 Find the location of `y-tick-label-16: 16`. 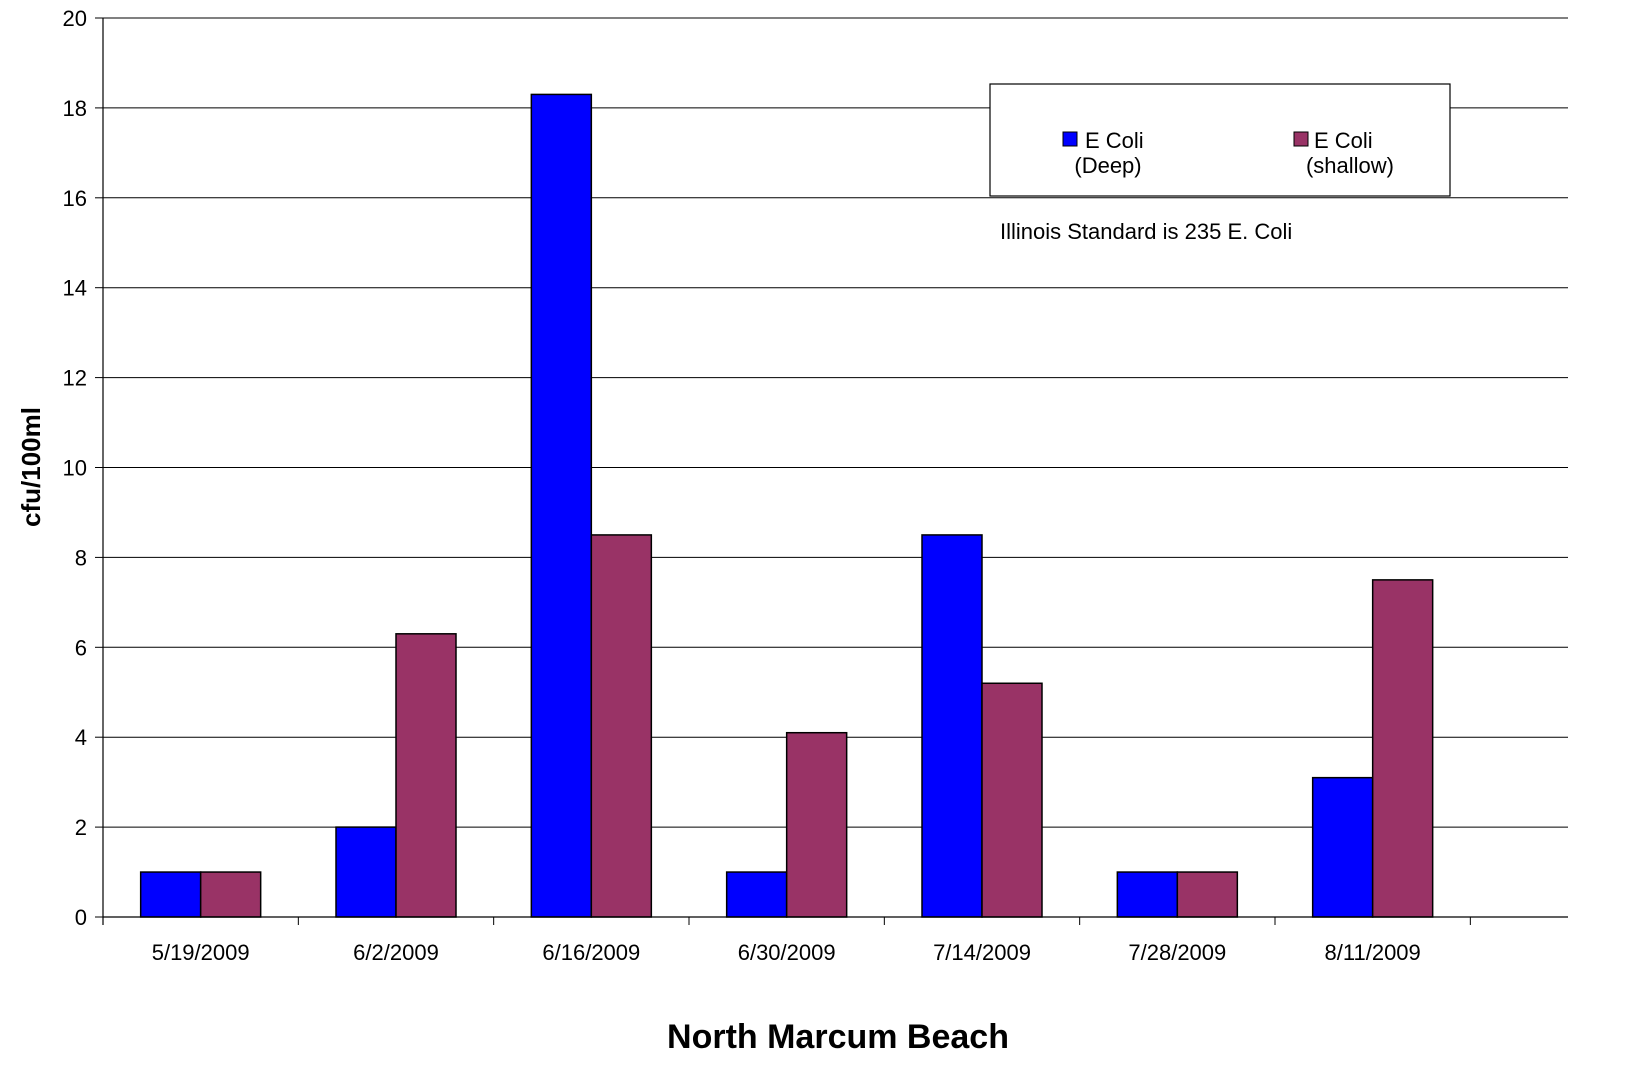

y-tick-label-16: 16 is located at coordinates (75, 198).